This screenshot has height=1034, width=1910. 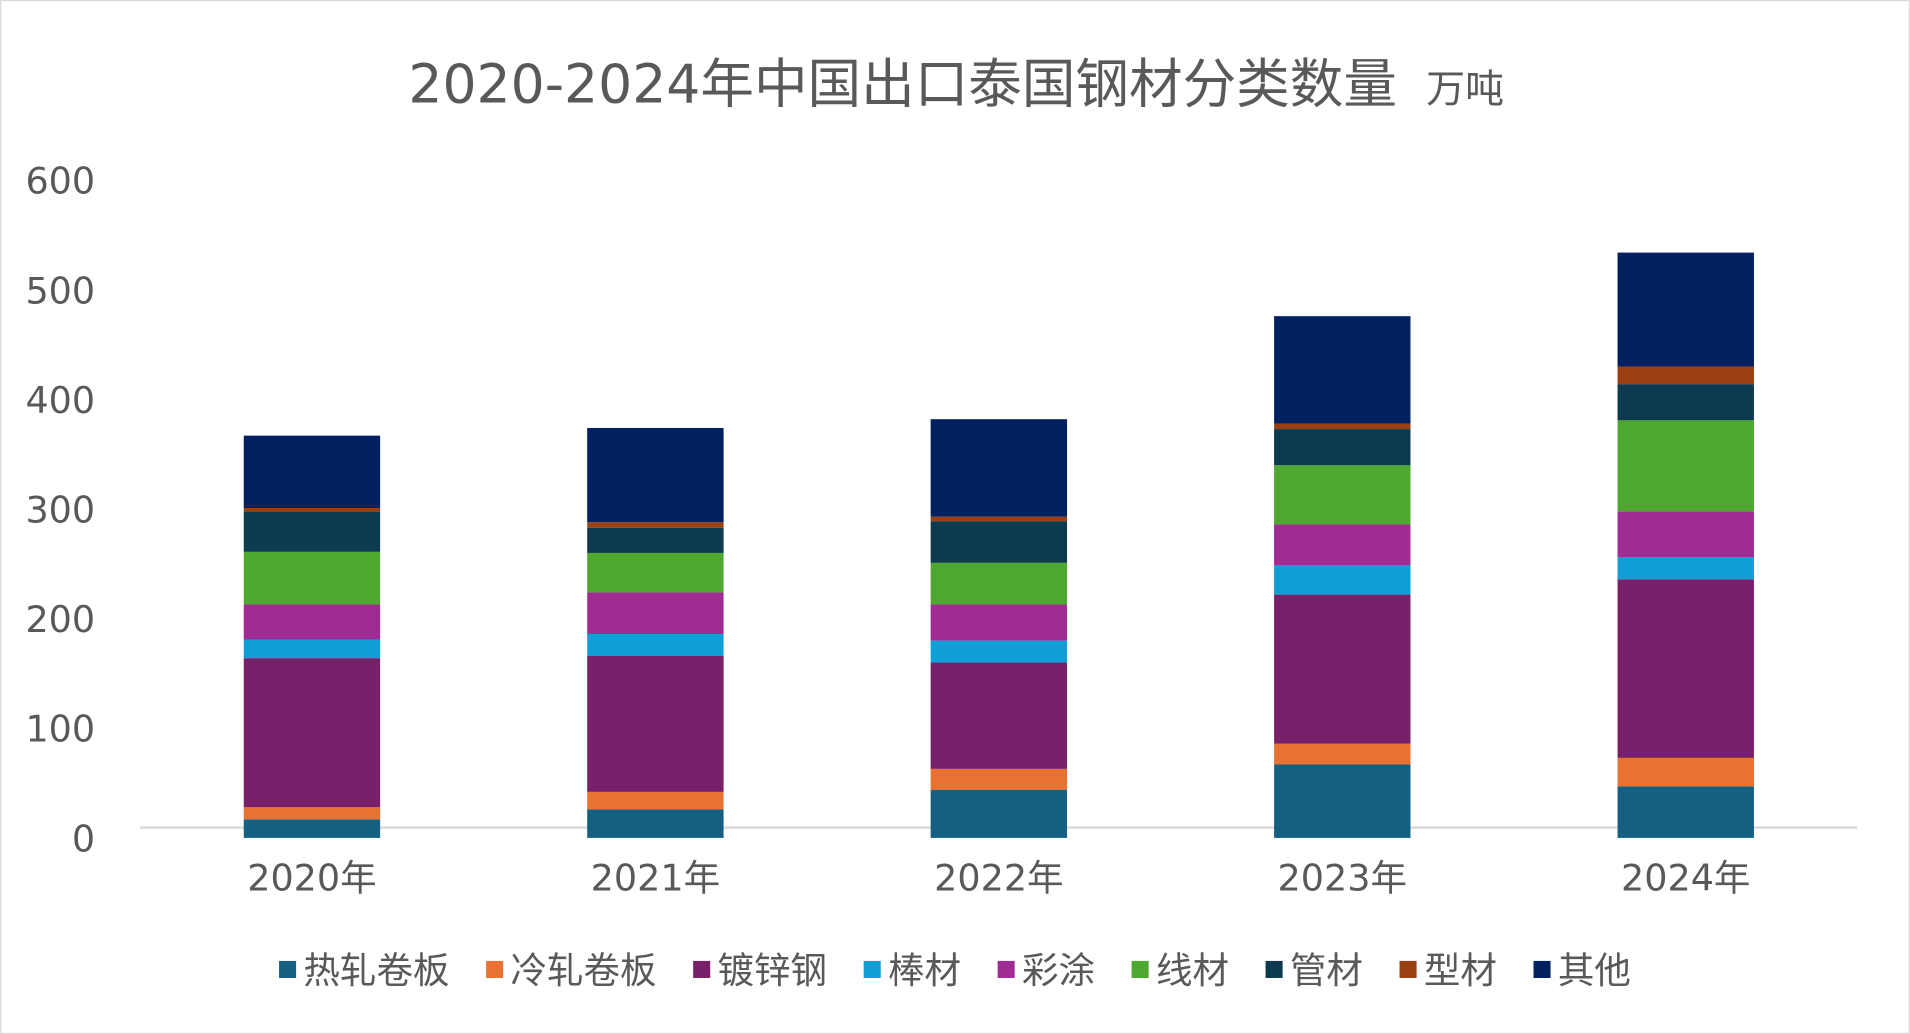 I want to click on x-axis: 2020年 2021年 2022年 2023年 2024年, so click(x=998, y=877).